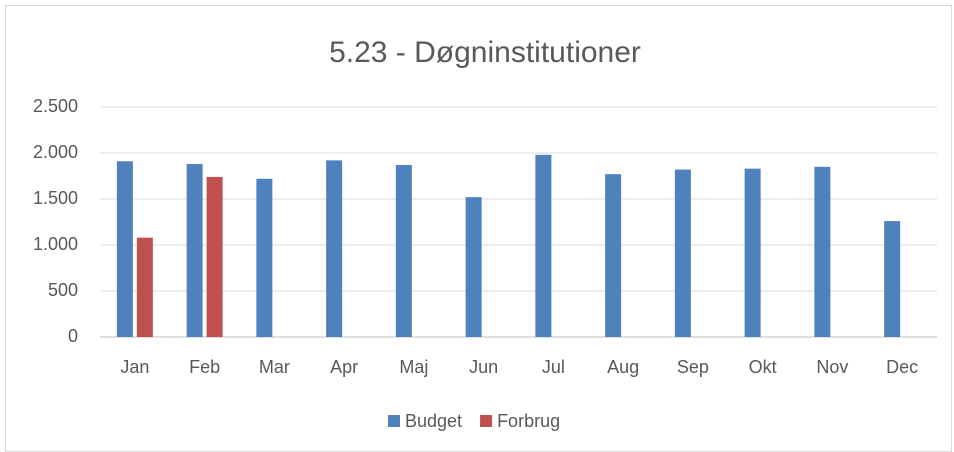 The height and width of the screenshot is (452, 954). I want to click on x-tick-label: Feb, so click(204, 367).